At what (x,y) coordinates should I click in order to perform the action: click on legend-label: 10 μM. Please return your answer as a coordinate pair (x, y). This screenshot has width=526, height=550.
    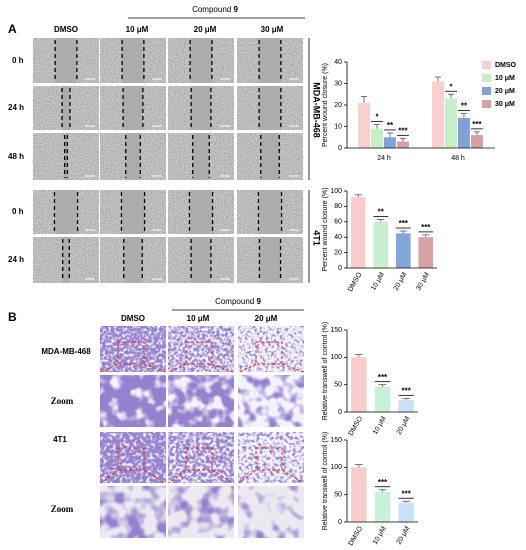
    Looking at the image, I should click on (505, 78).